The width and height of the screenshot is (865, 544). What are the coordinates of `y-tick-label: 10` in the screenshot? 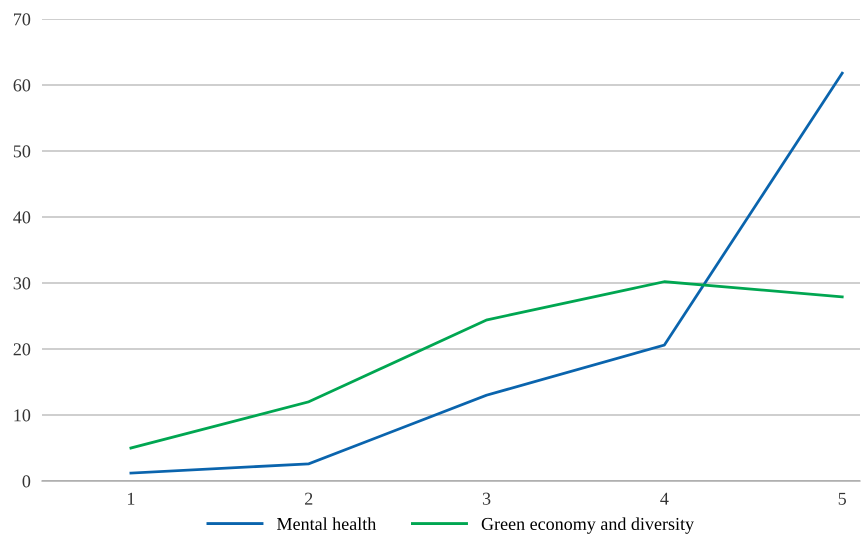 It's located at (22, 415).